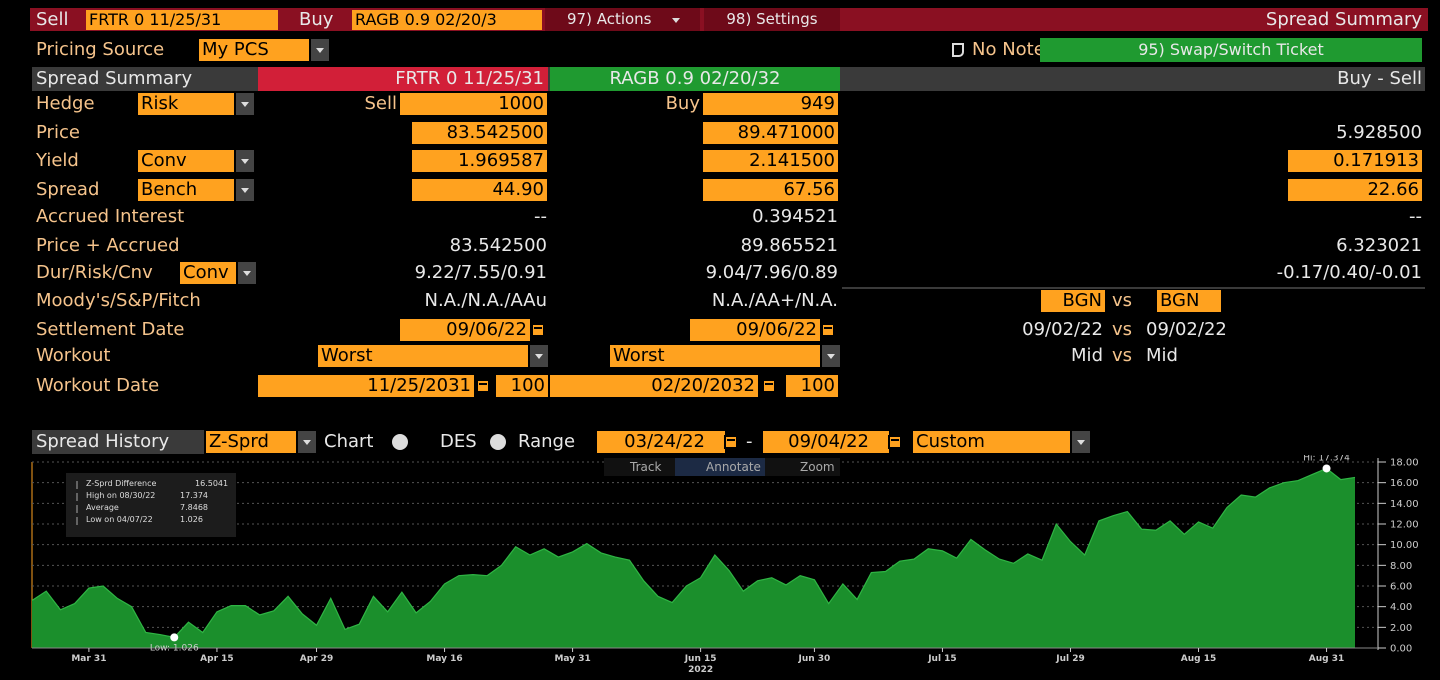  What do you see at coordinates (423, 356) in the screenshot?
I see `sell-value: Worst` at bounding box center [423, 356].